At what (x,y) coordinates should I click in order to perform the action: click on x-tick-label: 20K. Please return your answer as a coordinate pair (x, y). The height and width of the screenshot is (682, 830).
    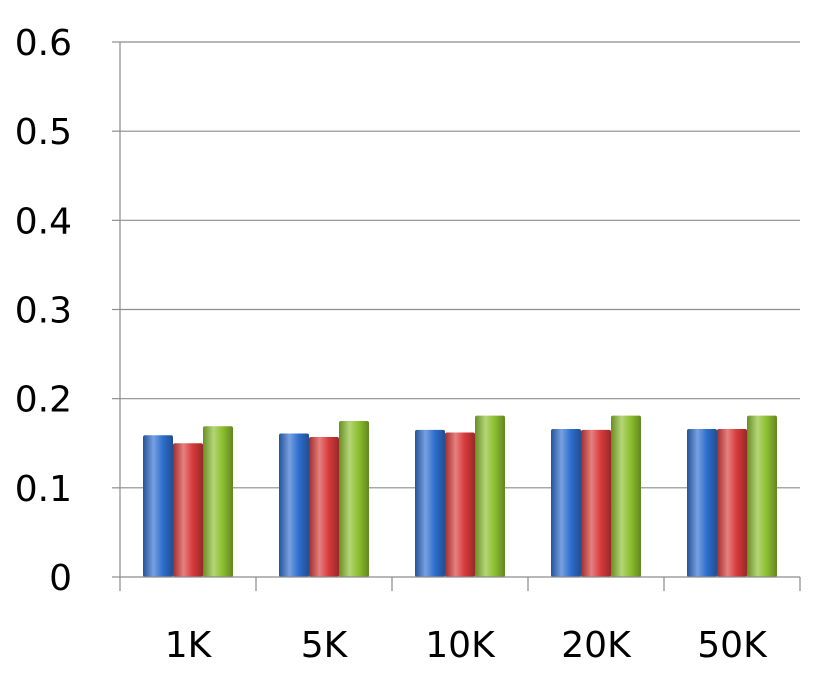
    Looking at the image, I should click on (596, 645).